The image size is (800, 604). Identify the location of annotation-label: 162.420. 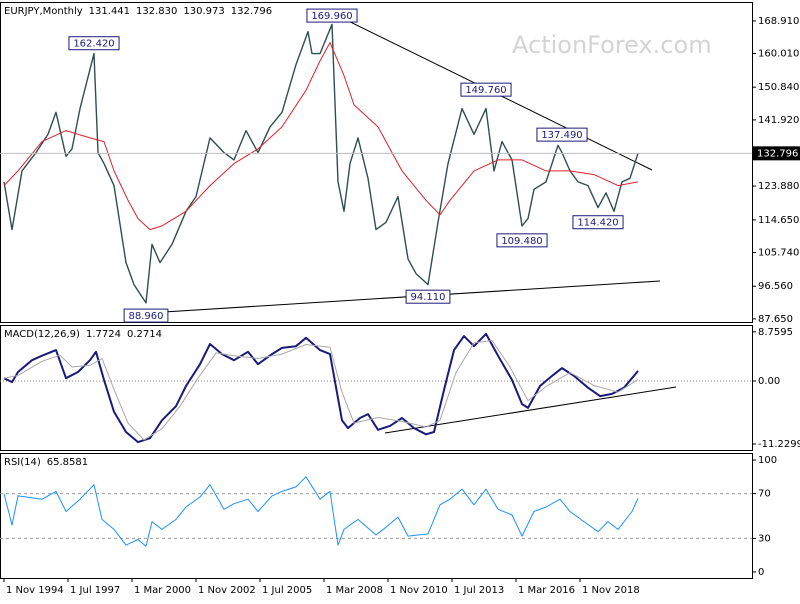
(93, 44).